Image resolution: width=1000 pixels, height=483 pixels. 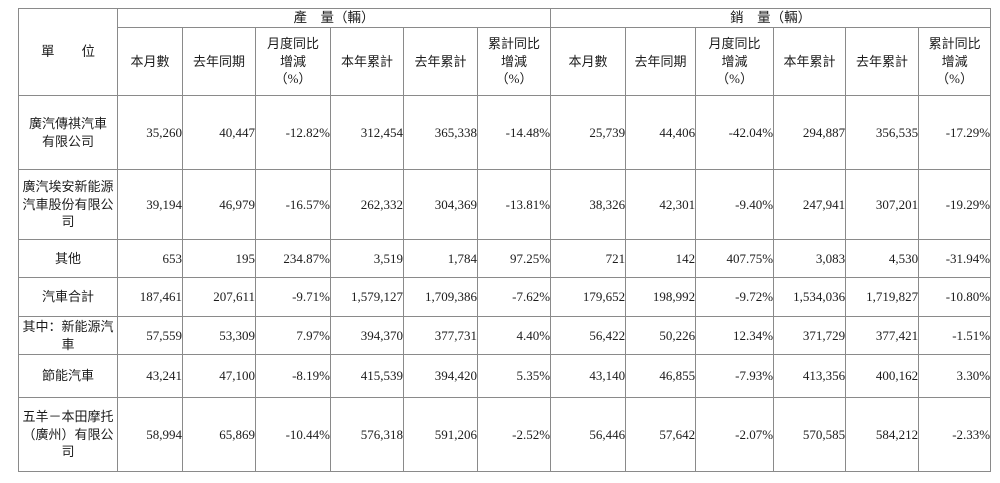 What do you see at coordinates (334, 18) in the screenshot?
I see `production-group-header: 產 量（輛）` at bounding box center [334, 18].